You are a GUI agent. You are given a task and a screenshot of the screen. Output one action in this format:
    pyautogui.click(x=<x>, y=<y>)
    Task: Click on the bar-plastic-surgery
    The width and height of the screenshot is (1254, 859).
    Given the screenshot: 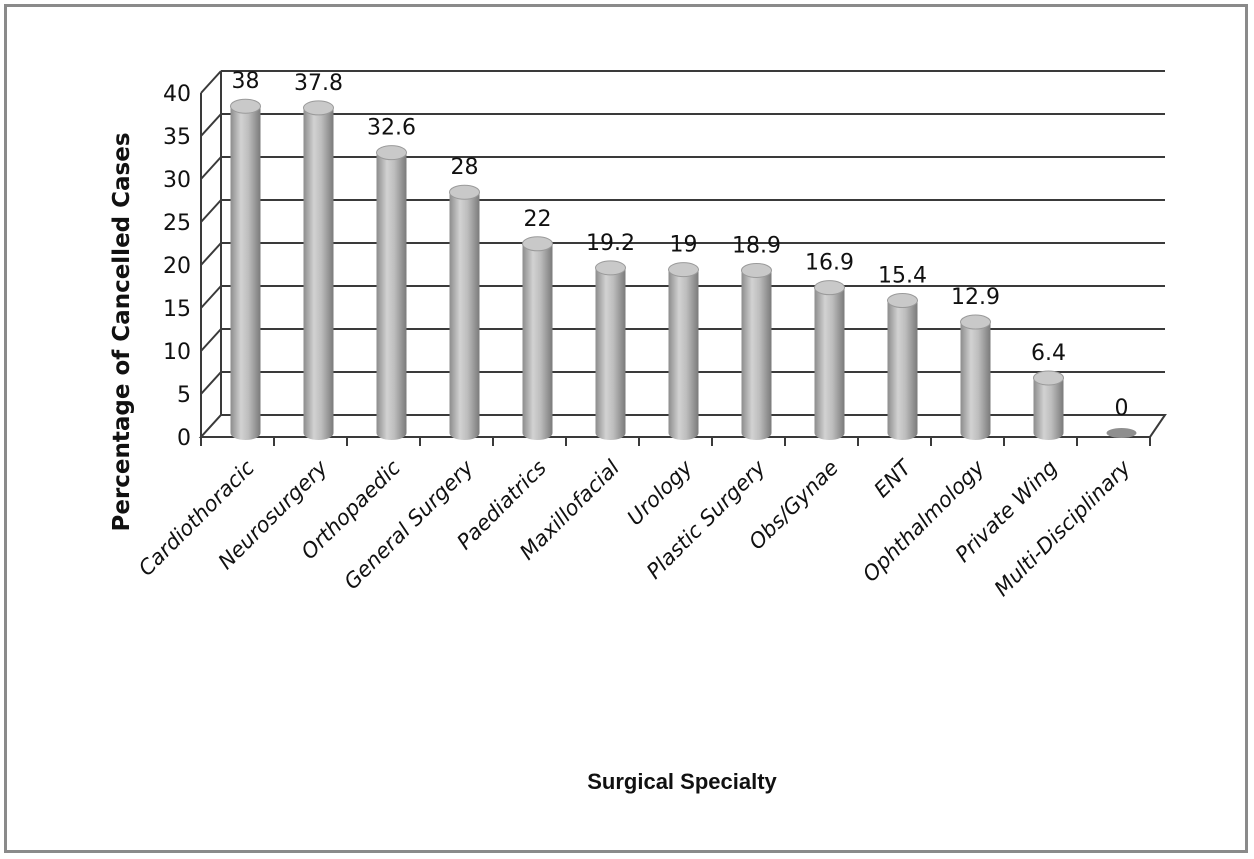 What is the action you would take?
    pyautogui.click(x=756, y=351)
    